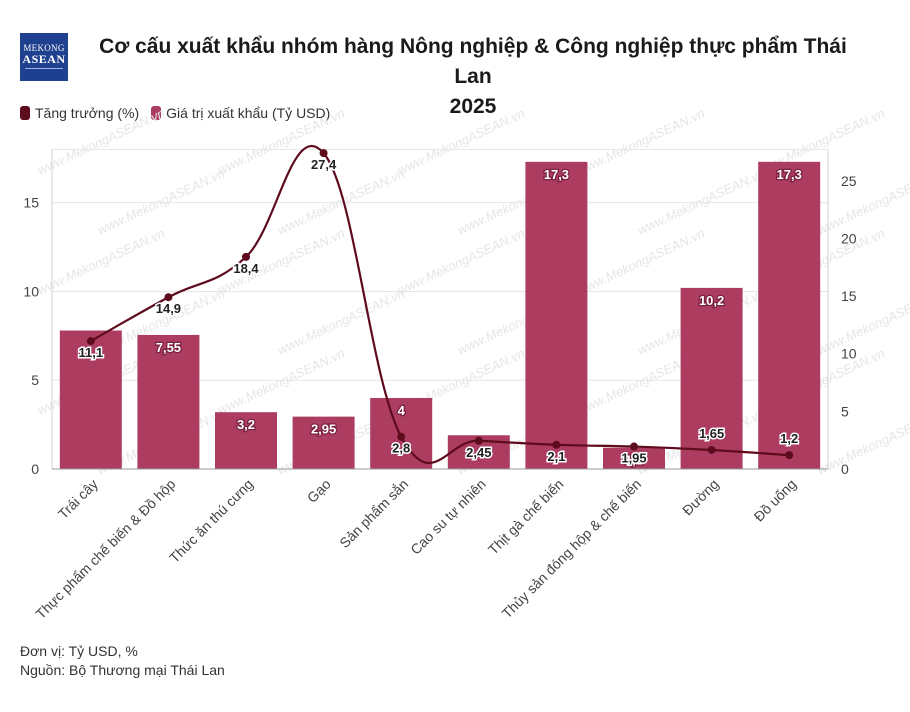  I want to click on right-axis-tick: 10, so click(849, 354).